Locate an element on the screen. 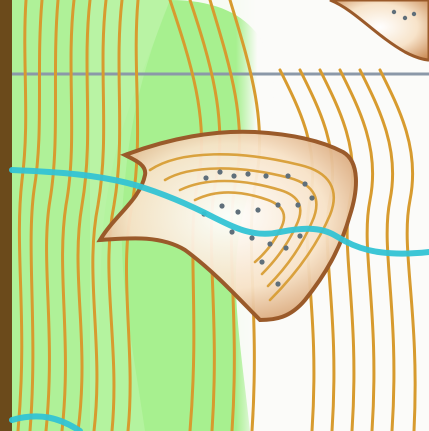 Image resolution: width=429 pixels, height=431 pixels. map-frame-left is located at coordinates (6, 215).